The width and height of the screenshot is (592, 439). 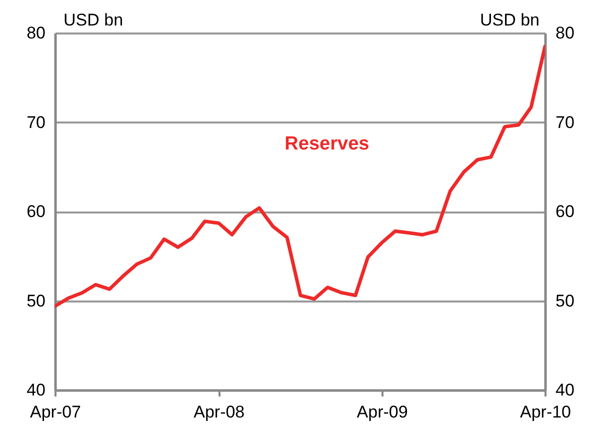 I want to click on y-tick-label: 50, so click(x=36, y=300).